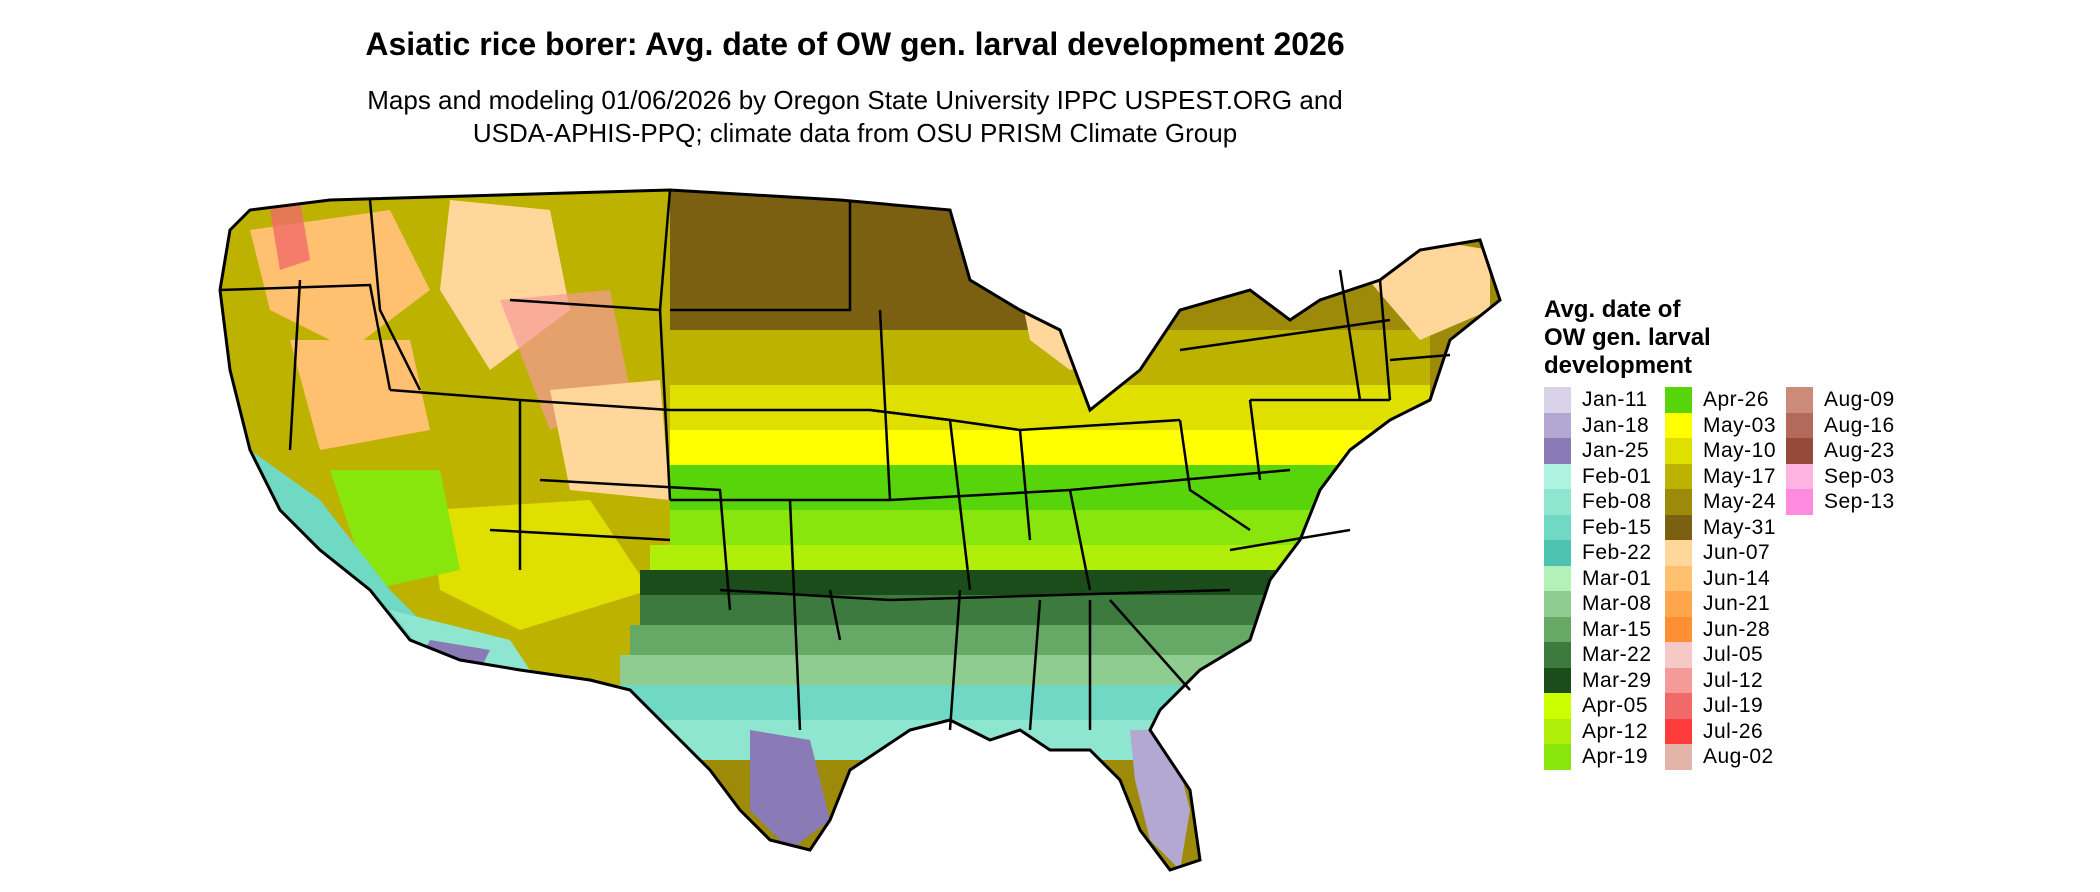 This screenshot has width=2100, height=892. I want to click on legend-label: Jul-05, so click(1733, 654).